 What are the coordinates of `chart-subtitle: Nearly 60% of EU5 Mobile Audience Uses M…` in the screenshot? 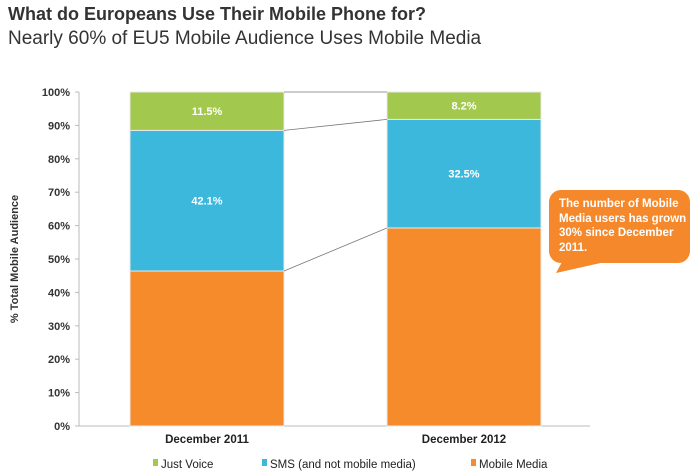 It's located at (245, 38).